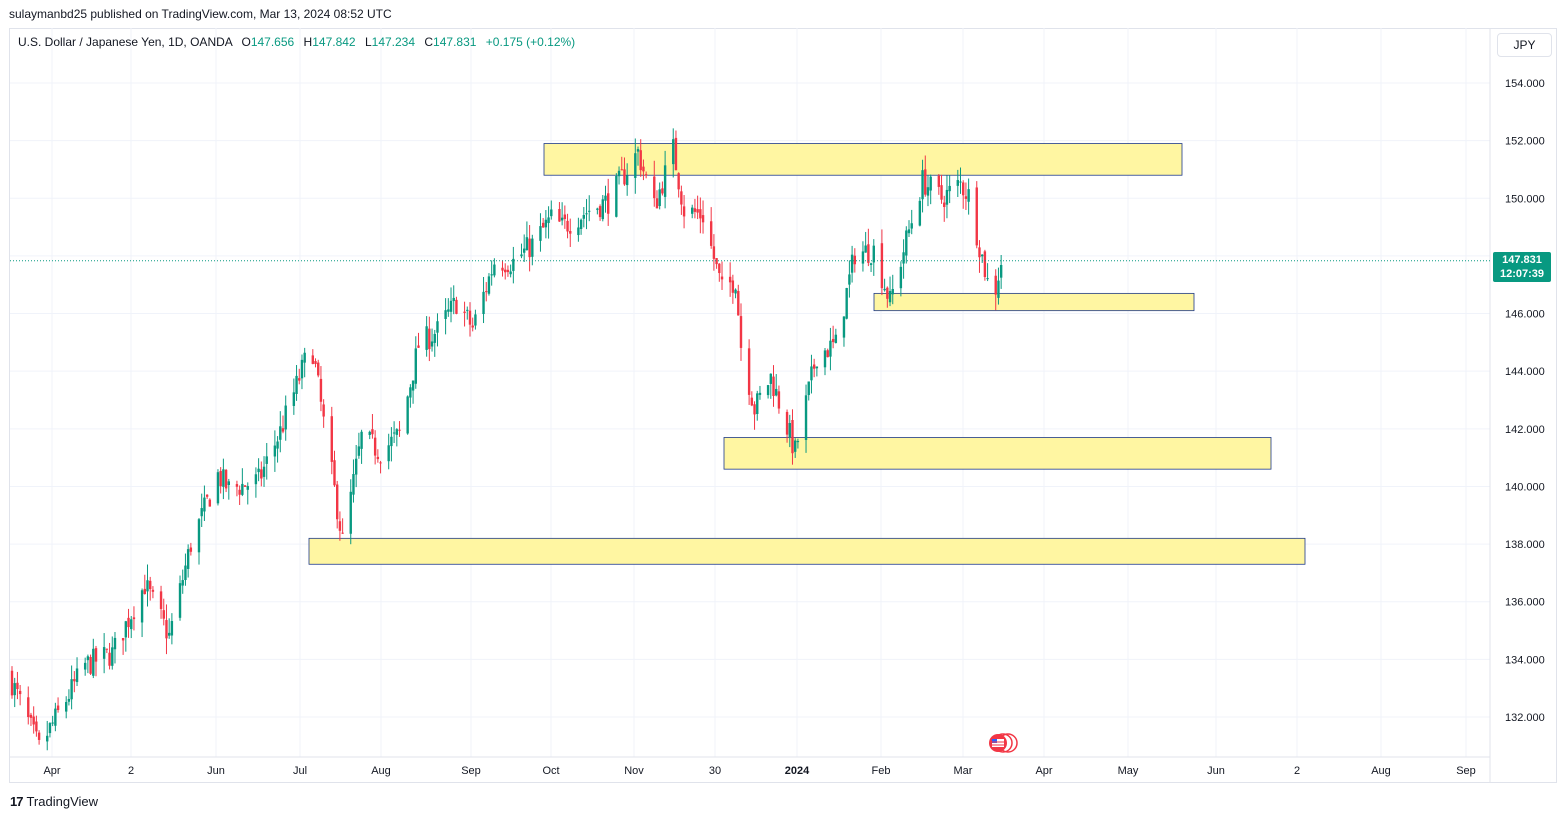 Image resolution: width=1567 pixels, height=819 pixels. Describe the element at coordinates (455, 42) in the screenshot. I see `close-value: 147.831` at that location.